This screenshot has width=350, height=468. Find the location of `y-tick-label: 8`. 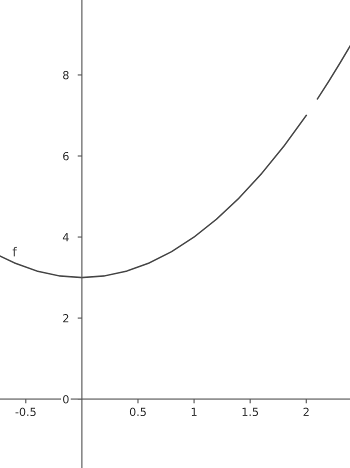

y-tick-label: 8 is located at coordinates (66, 75).